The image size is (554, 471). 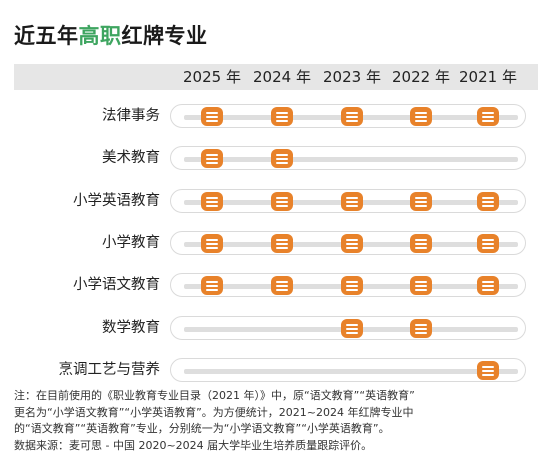 What do you see at coordinates (100, 36) in the screenshot?
I see `title-highlight: 高职` at bounding box center [100, 36].